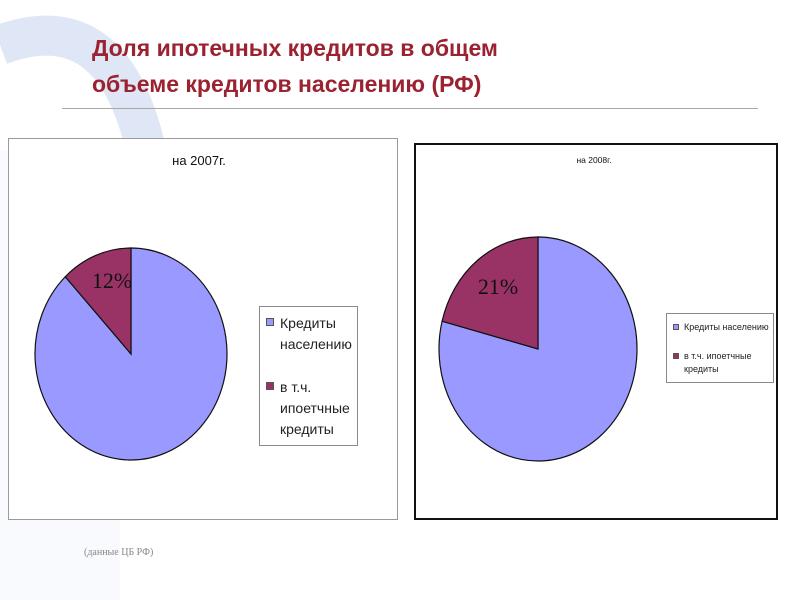  What do you see at coordinates (718, 362) in the screenshot?
I see `chart-2008-legend-label-2: в т.ч. ипоетчные кредиты` at bounding box center [718, 362].